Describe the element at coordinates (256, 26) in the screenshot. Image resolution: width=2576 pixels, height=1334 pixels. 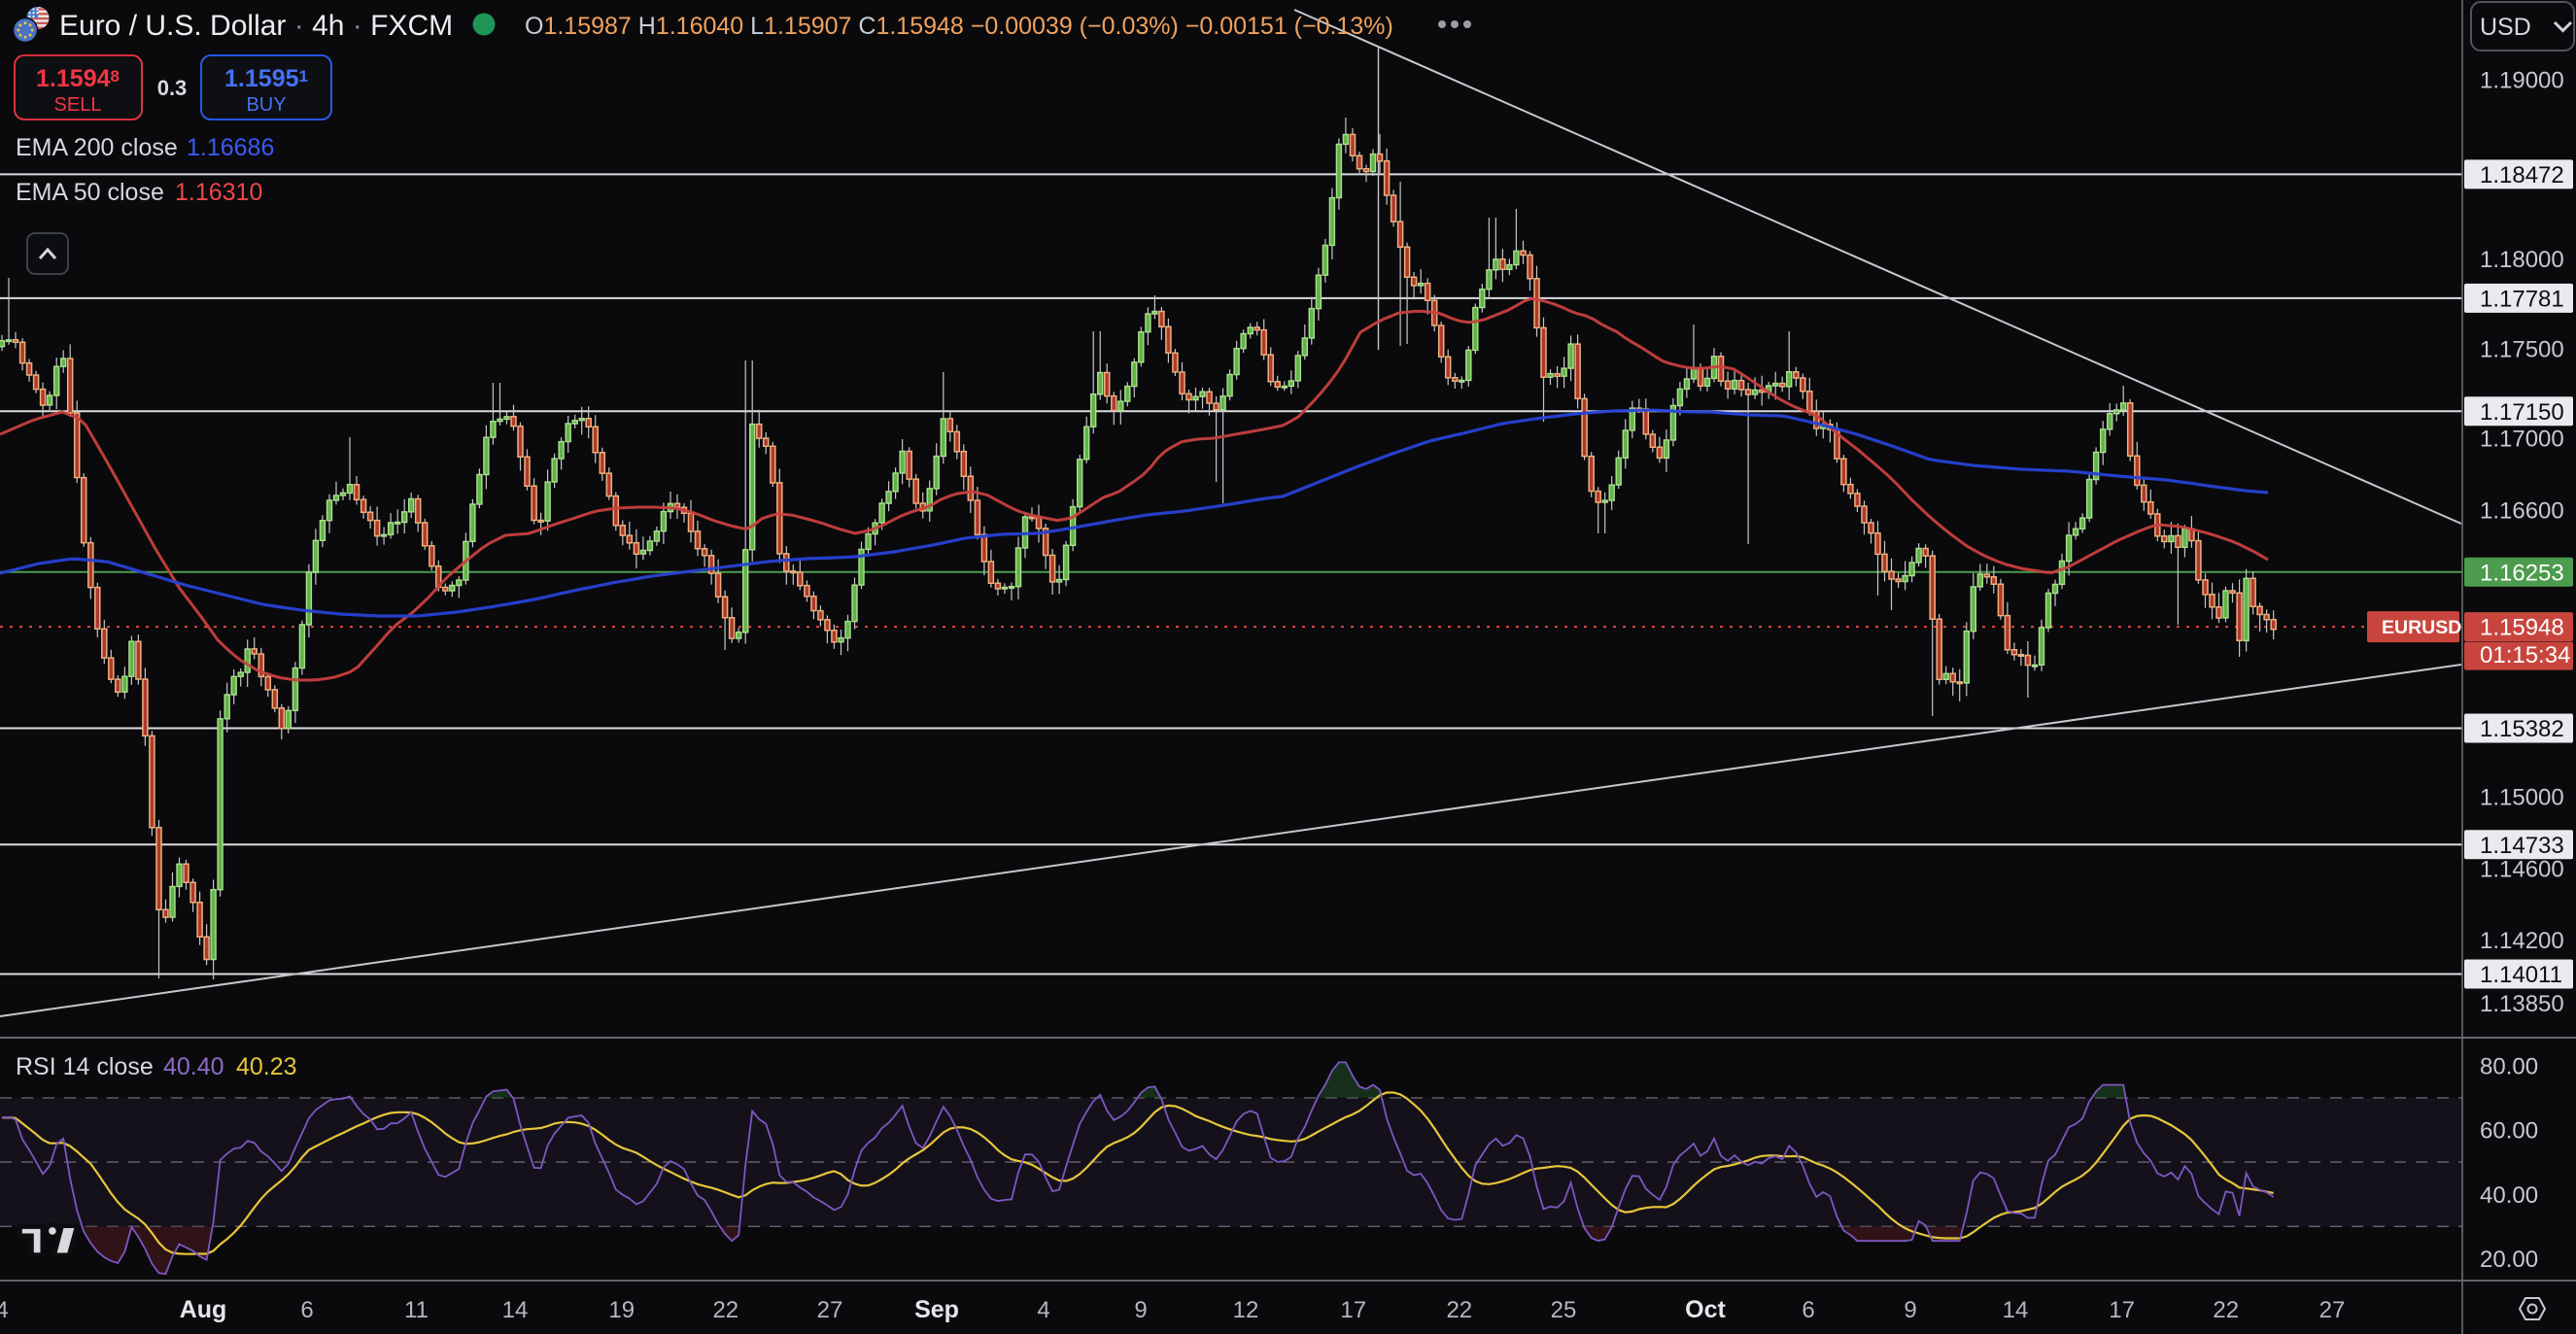
I see `svg-text: Euro / U.S. Dollar · 4h · FXCM` at that location.